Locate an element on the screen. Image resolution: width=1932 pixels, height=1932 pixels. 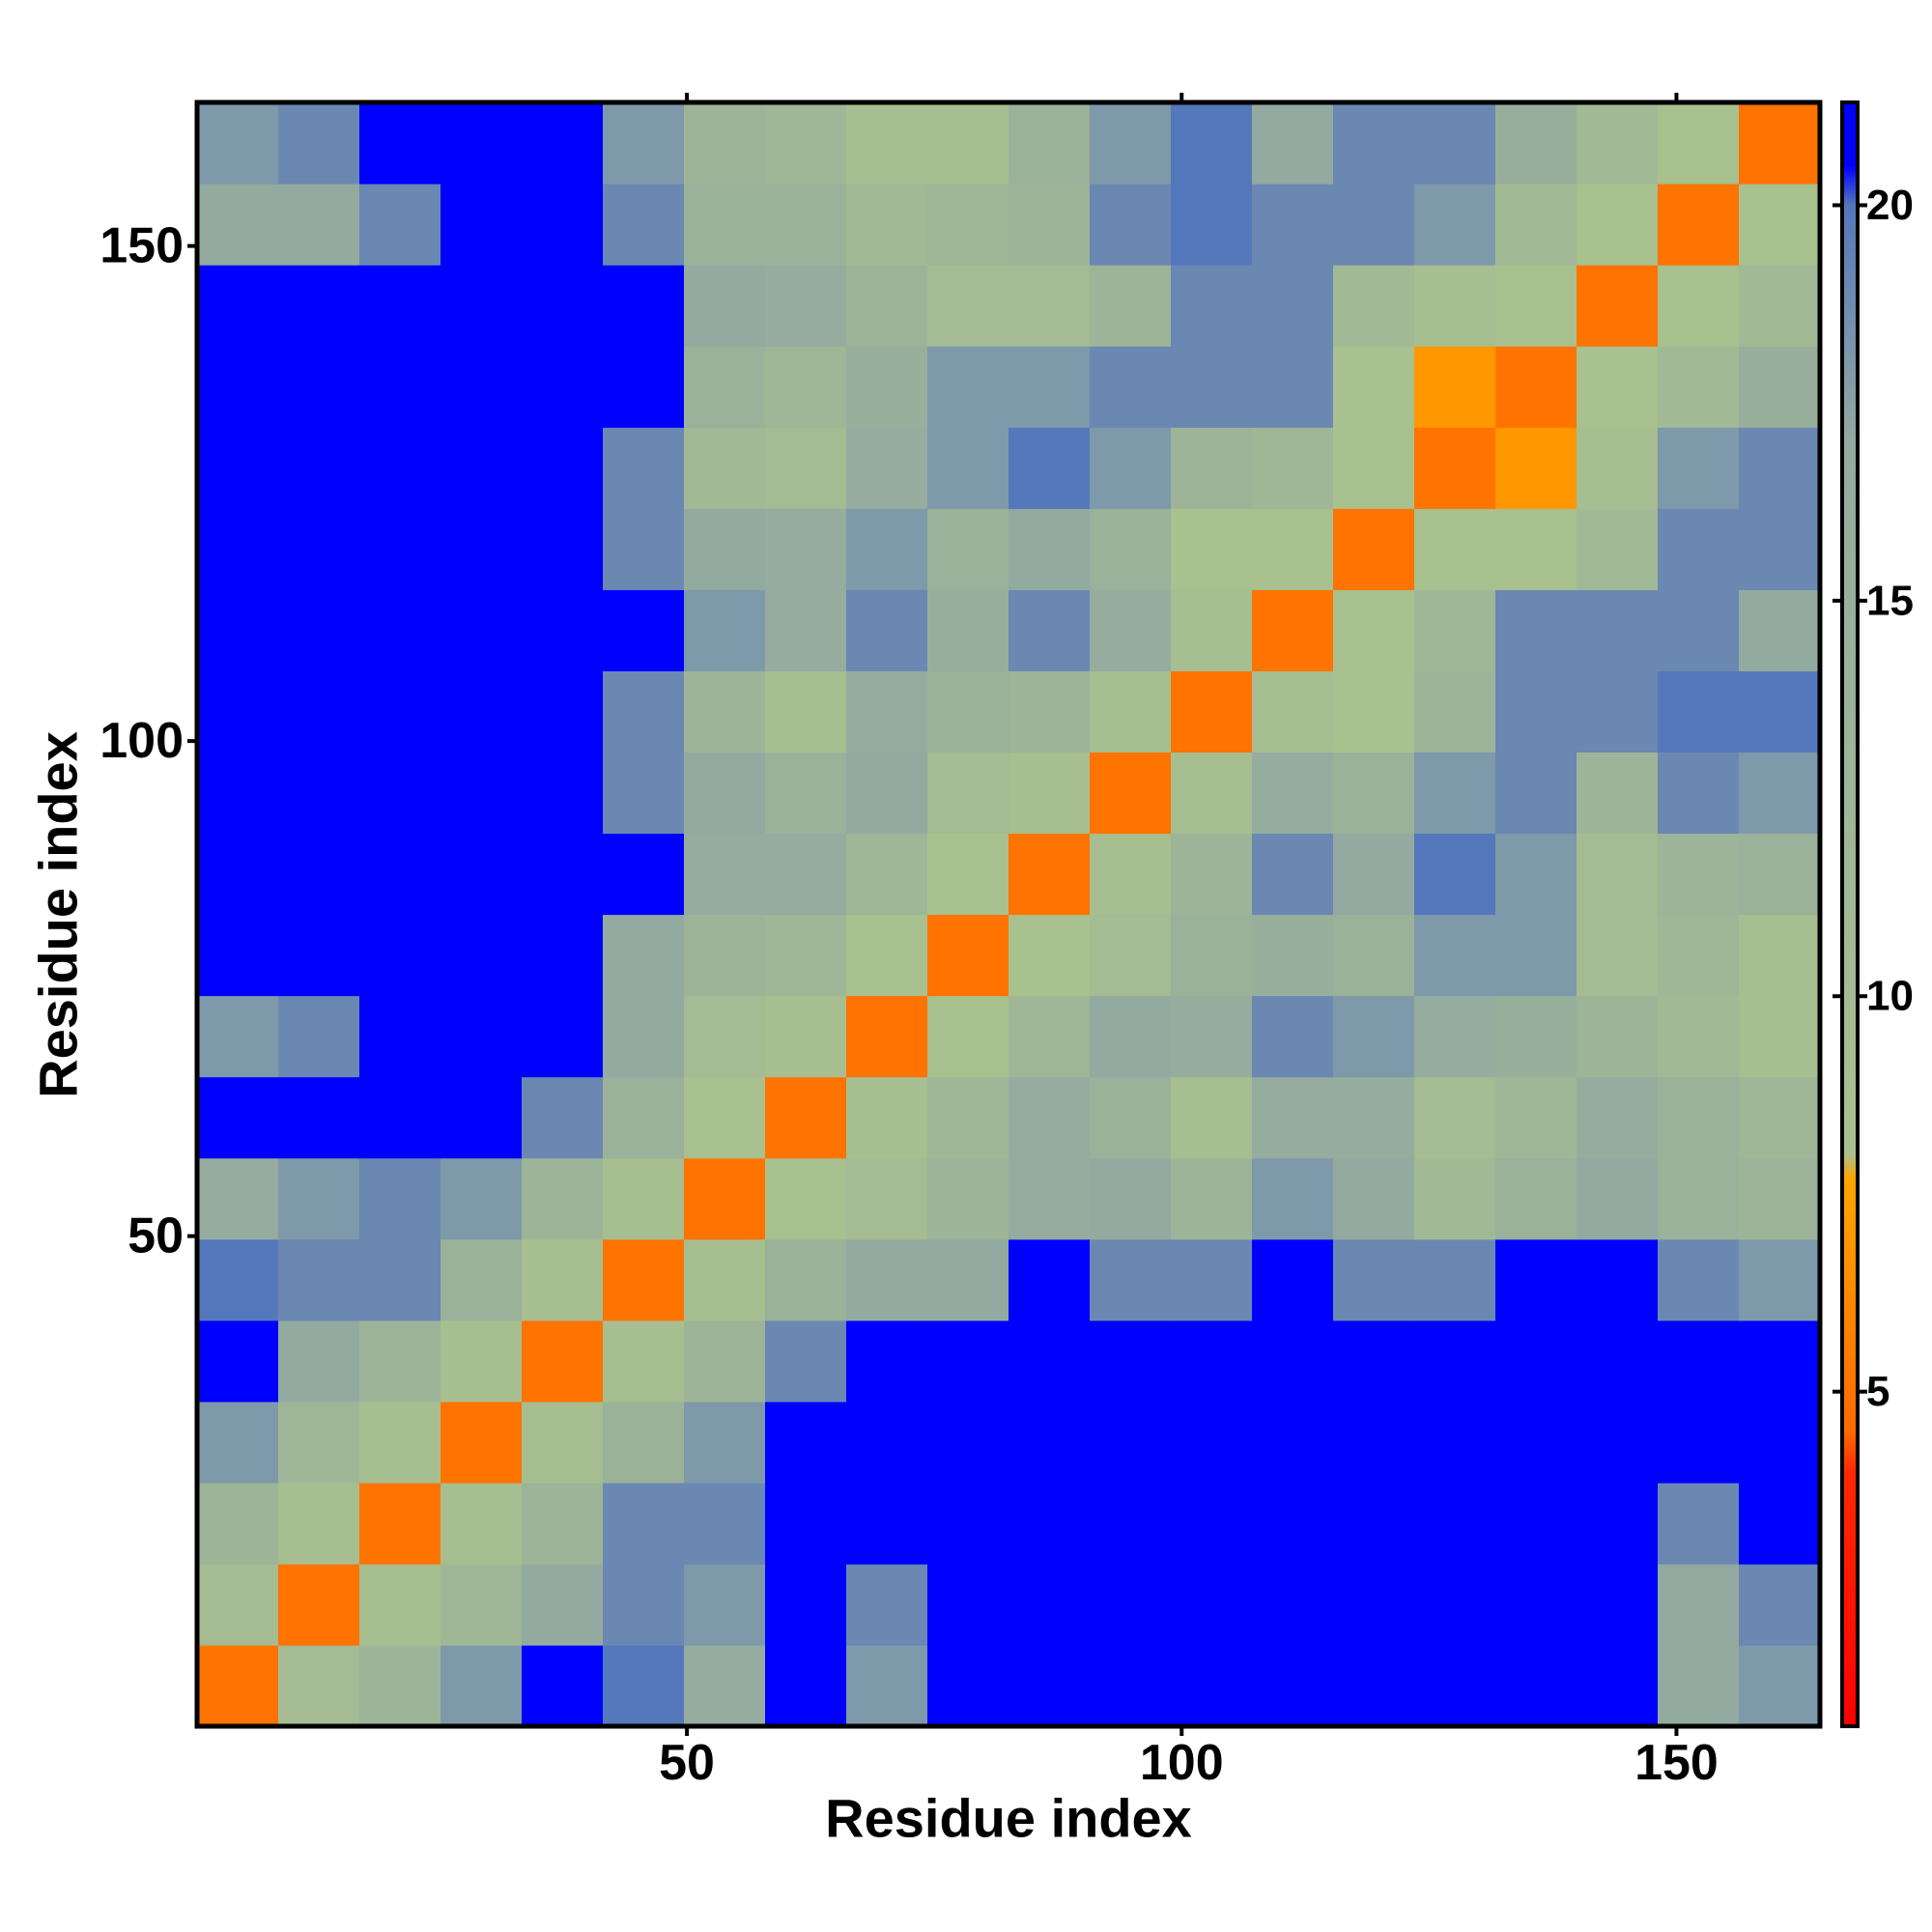
x-tick-label: 150 is located at coordinates (1676, 1763).